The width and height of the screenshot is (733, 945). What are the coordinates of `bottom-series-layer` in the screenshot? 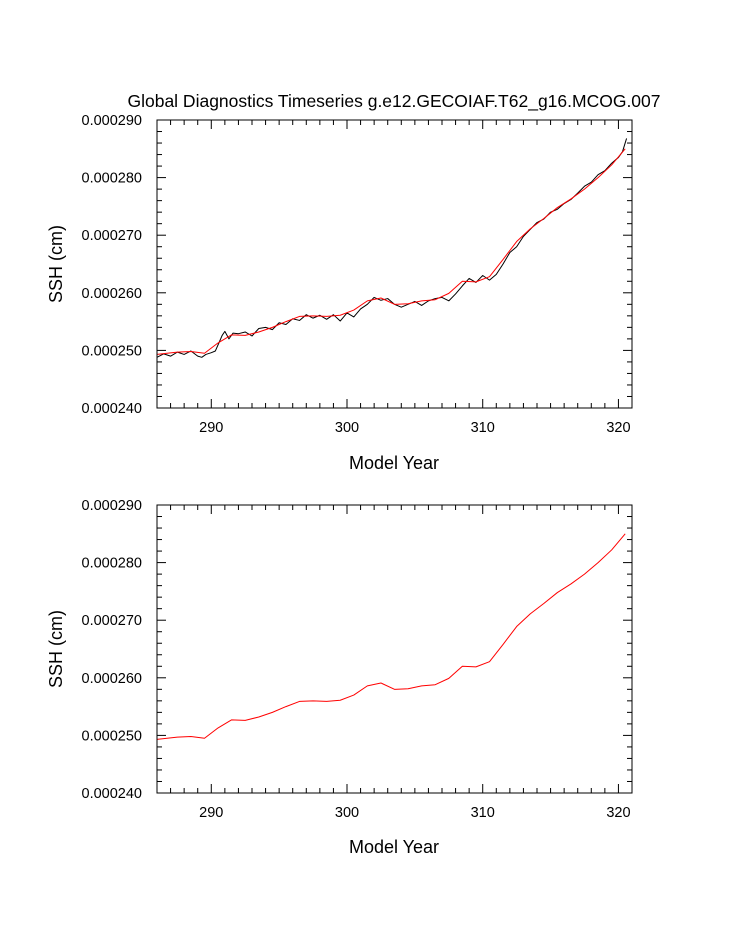 It's located at (391, 636).